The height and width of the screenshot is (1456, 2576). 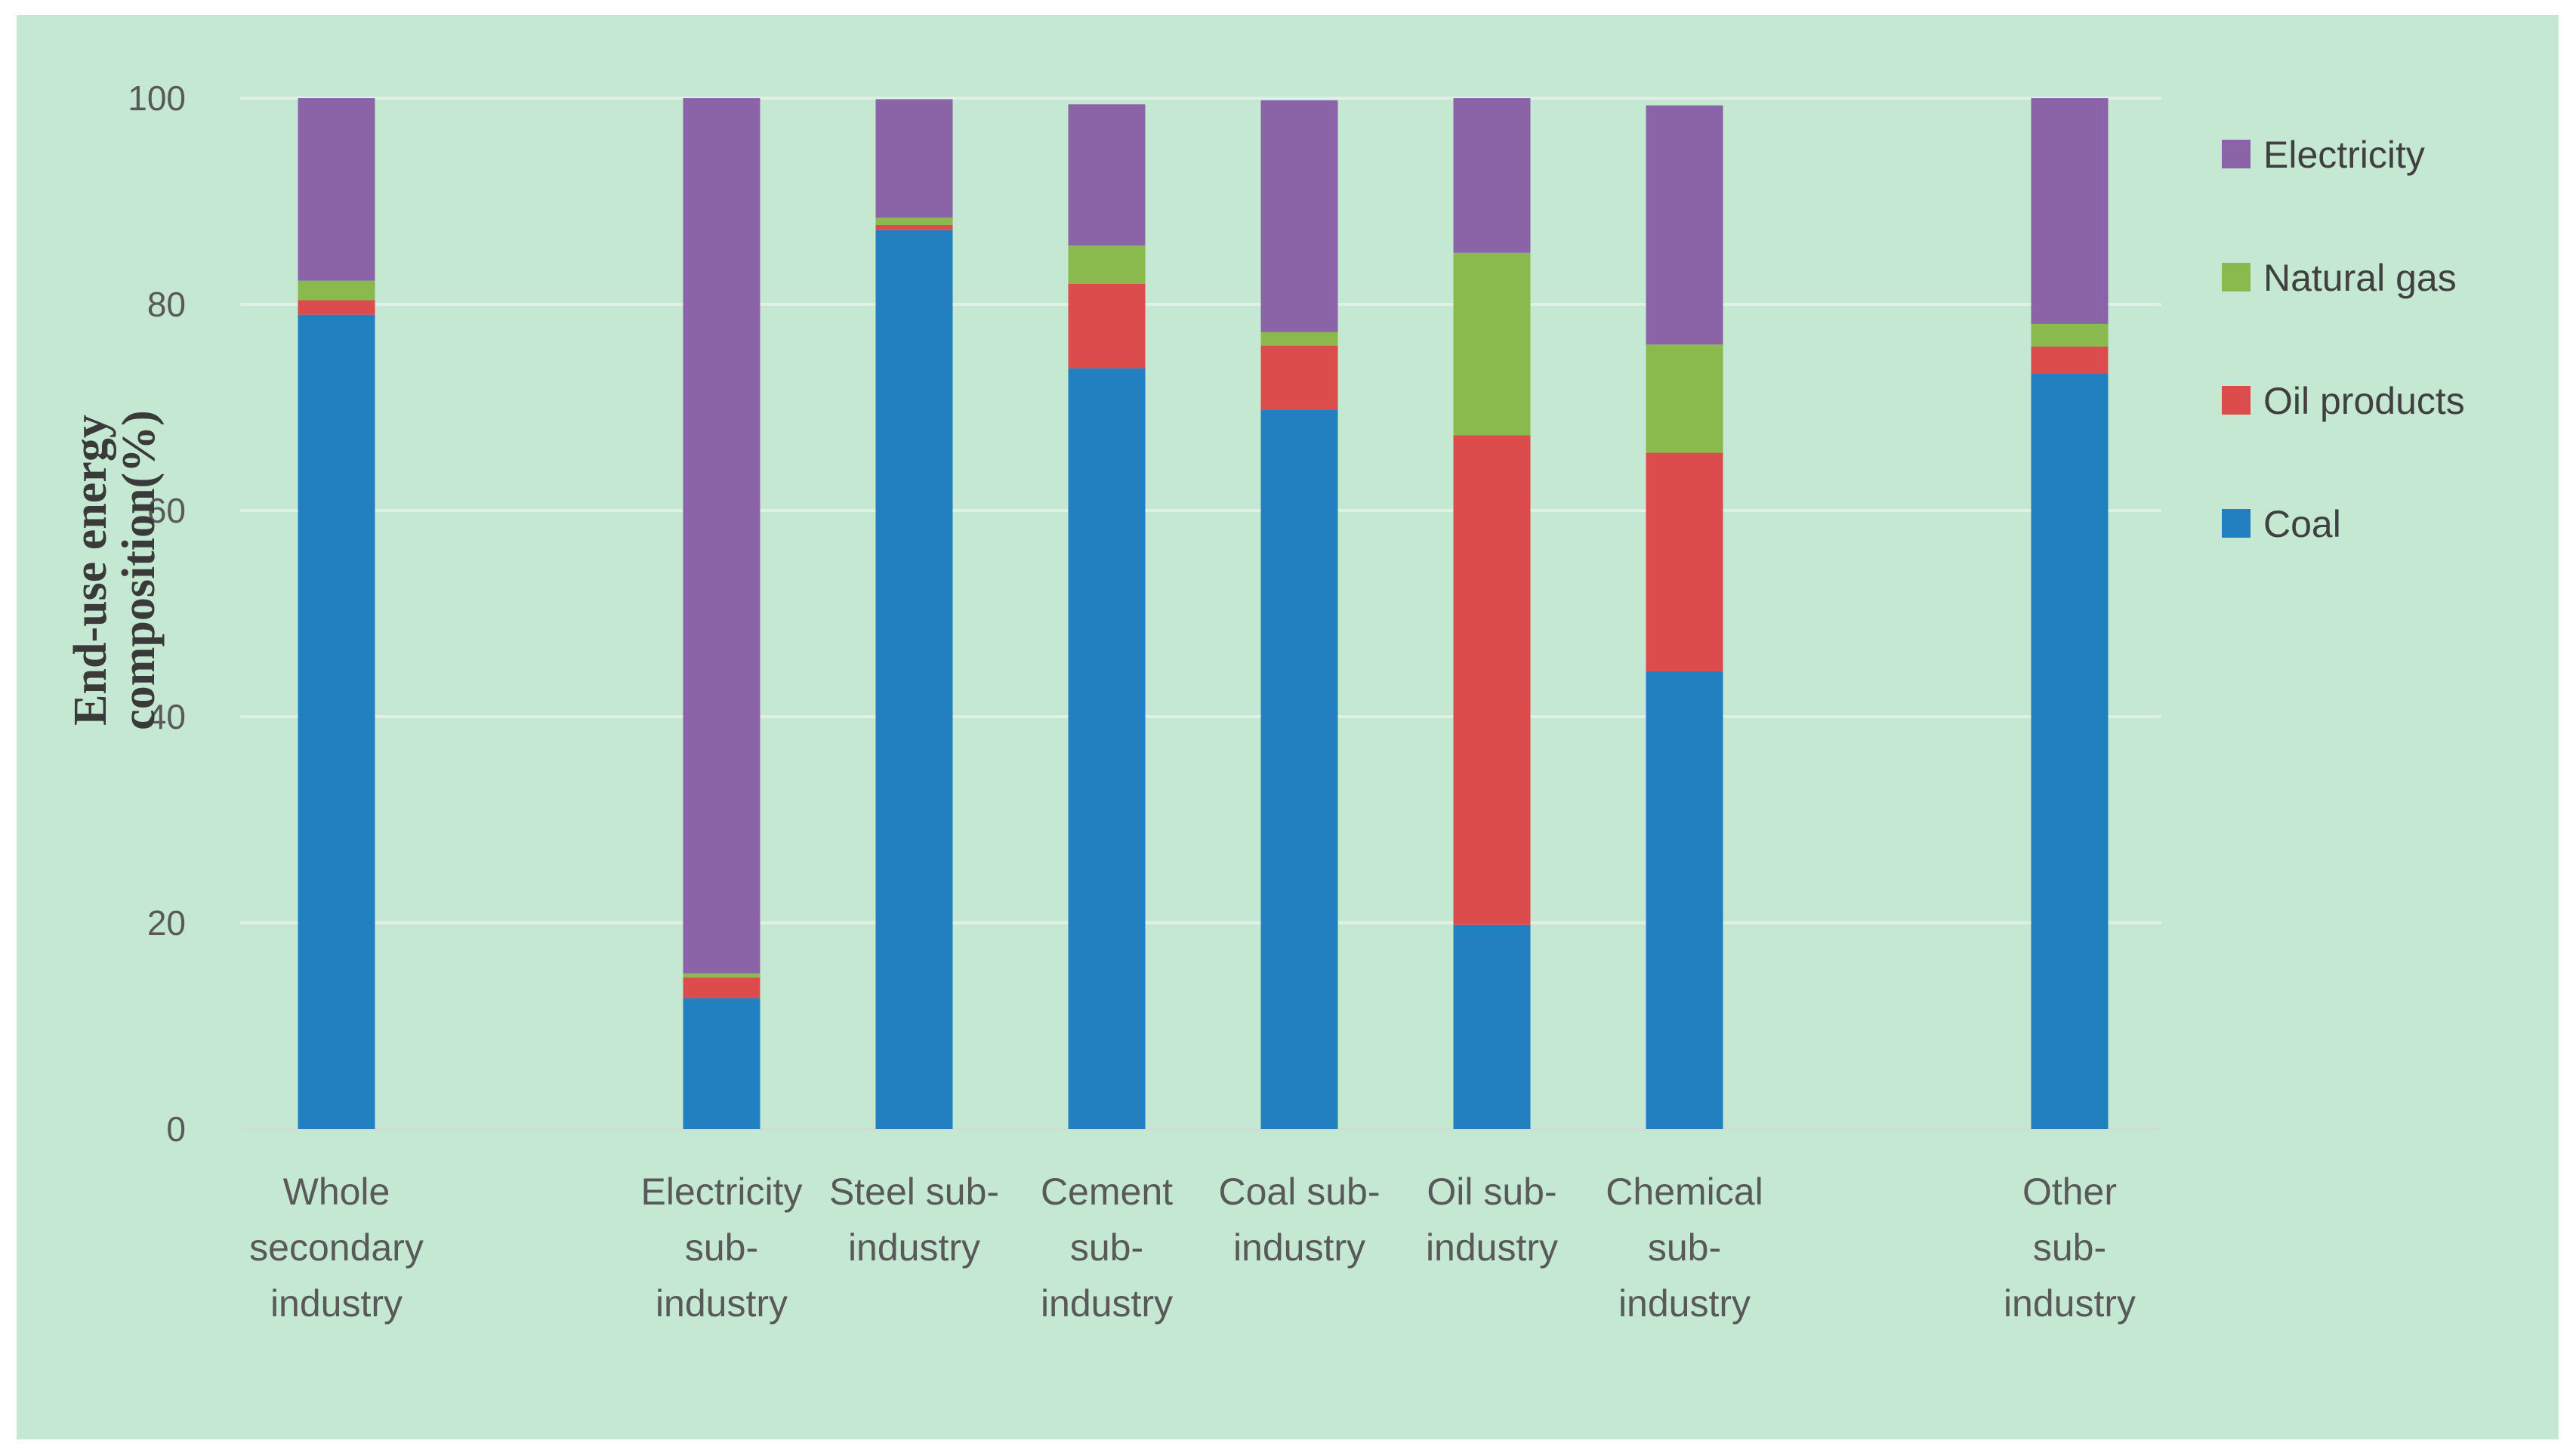 What do you see at coordinates (2360, 278) in the screenshot?
I see `legend-label: Natural gas` at bounding box center [2360, 278].